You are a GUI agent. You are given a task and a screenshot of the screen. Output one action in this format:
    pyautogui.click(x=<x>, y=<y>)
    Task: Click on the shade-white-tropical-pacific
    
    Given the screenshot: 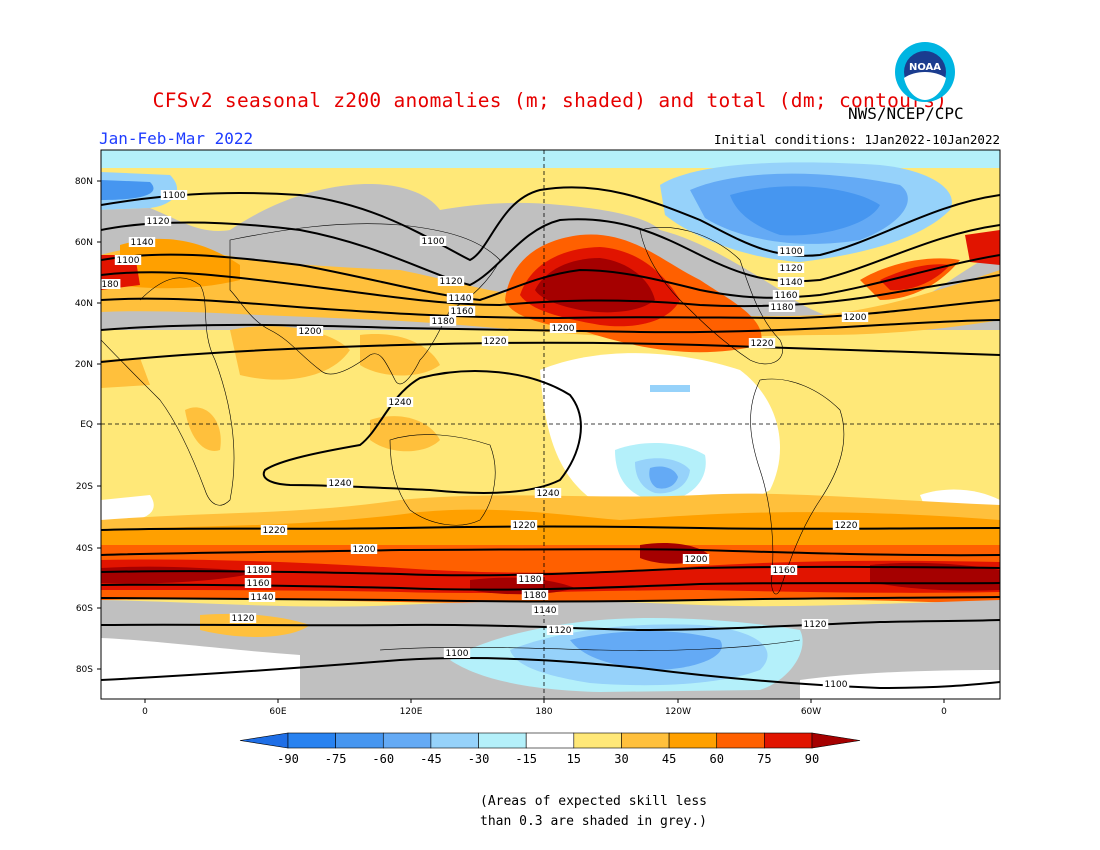 What is the action you would take?
    pyautogui.click(x=660, y=434)
    